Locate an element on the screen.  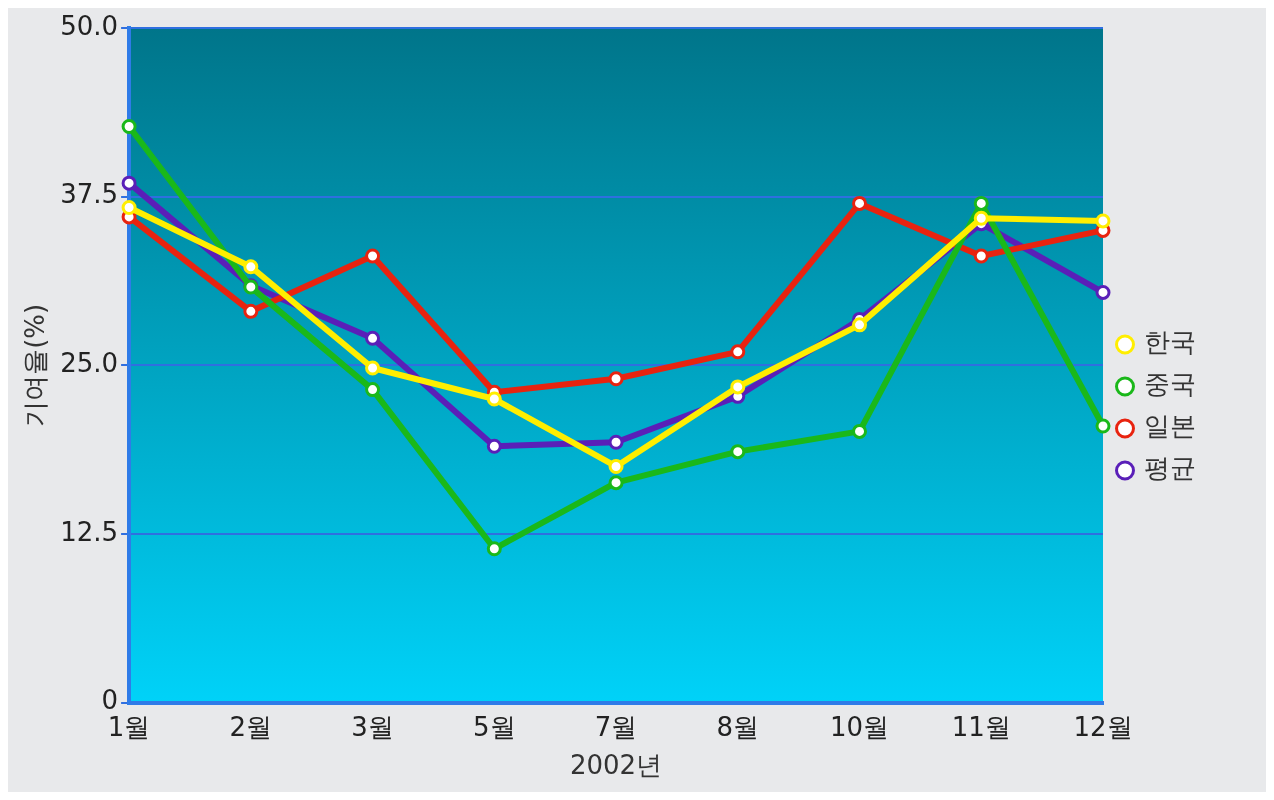
legend-label: 중국 is located at coordinates (1170, 384).